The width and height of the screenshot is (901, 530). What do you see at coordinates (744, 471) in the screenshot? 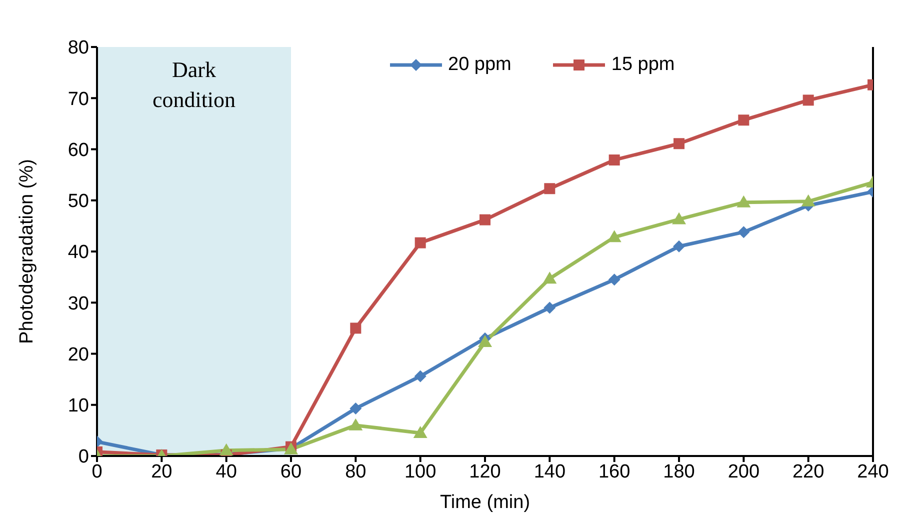
I see `x-tick-label: 200` at bounding box center [744, 471].